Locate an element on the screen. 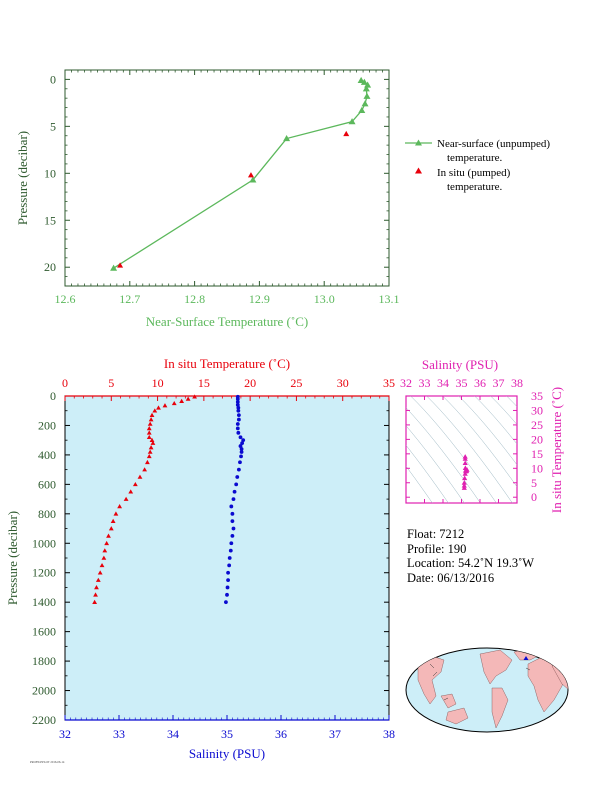 Image resolution: width=612 pixels, height=792 pixels. temperature-tick-label: 25 is located at coordinates (296, 383).